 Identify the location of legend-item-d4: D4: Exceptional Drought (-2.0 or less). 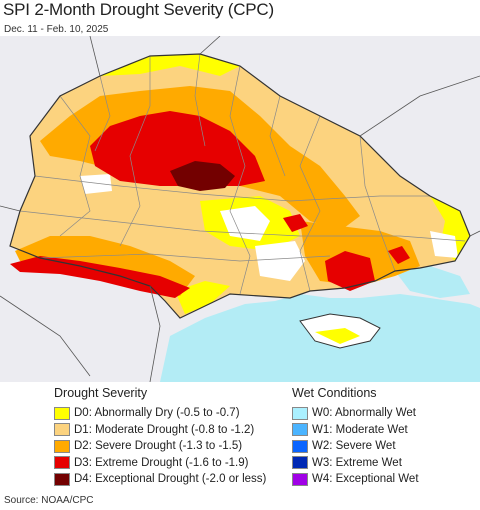
(160, 479).